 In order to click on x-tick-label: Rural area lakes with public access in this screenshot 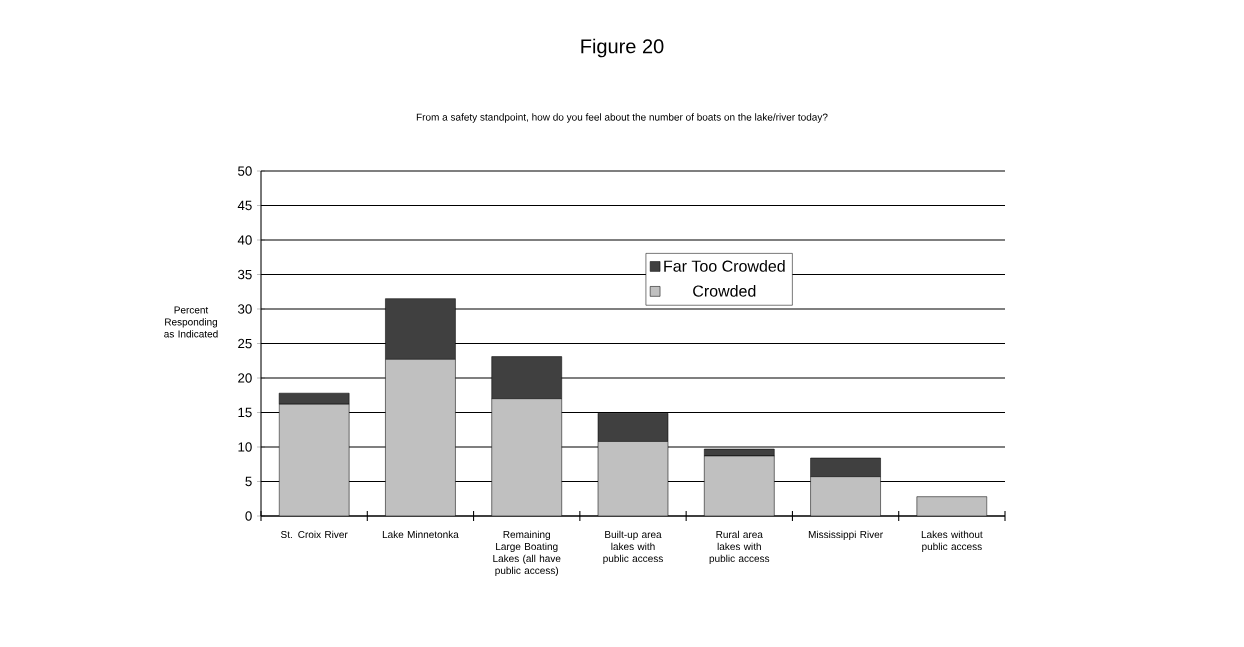, I will do `click(739, 547)`.